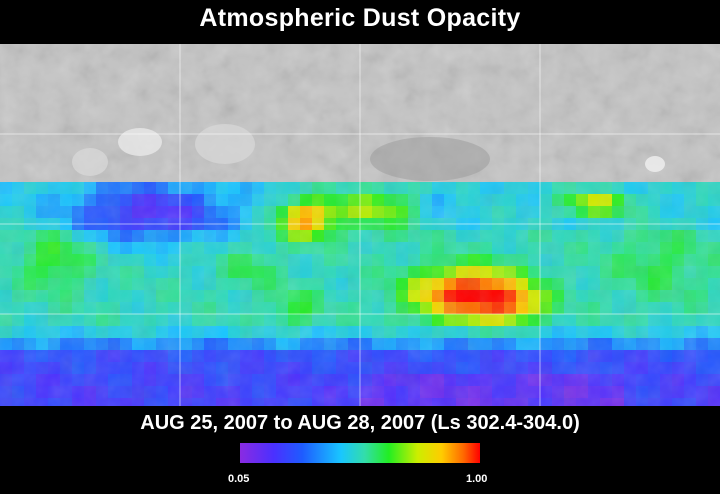 The height and width of the screenshot is (494, 720). I want to click on colorbar-max-label: 1.00, so click(477, 479).